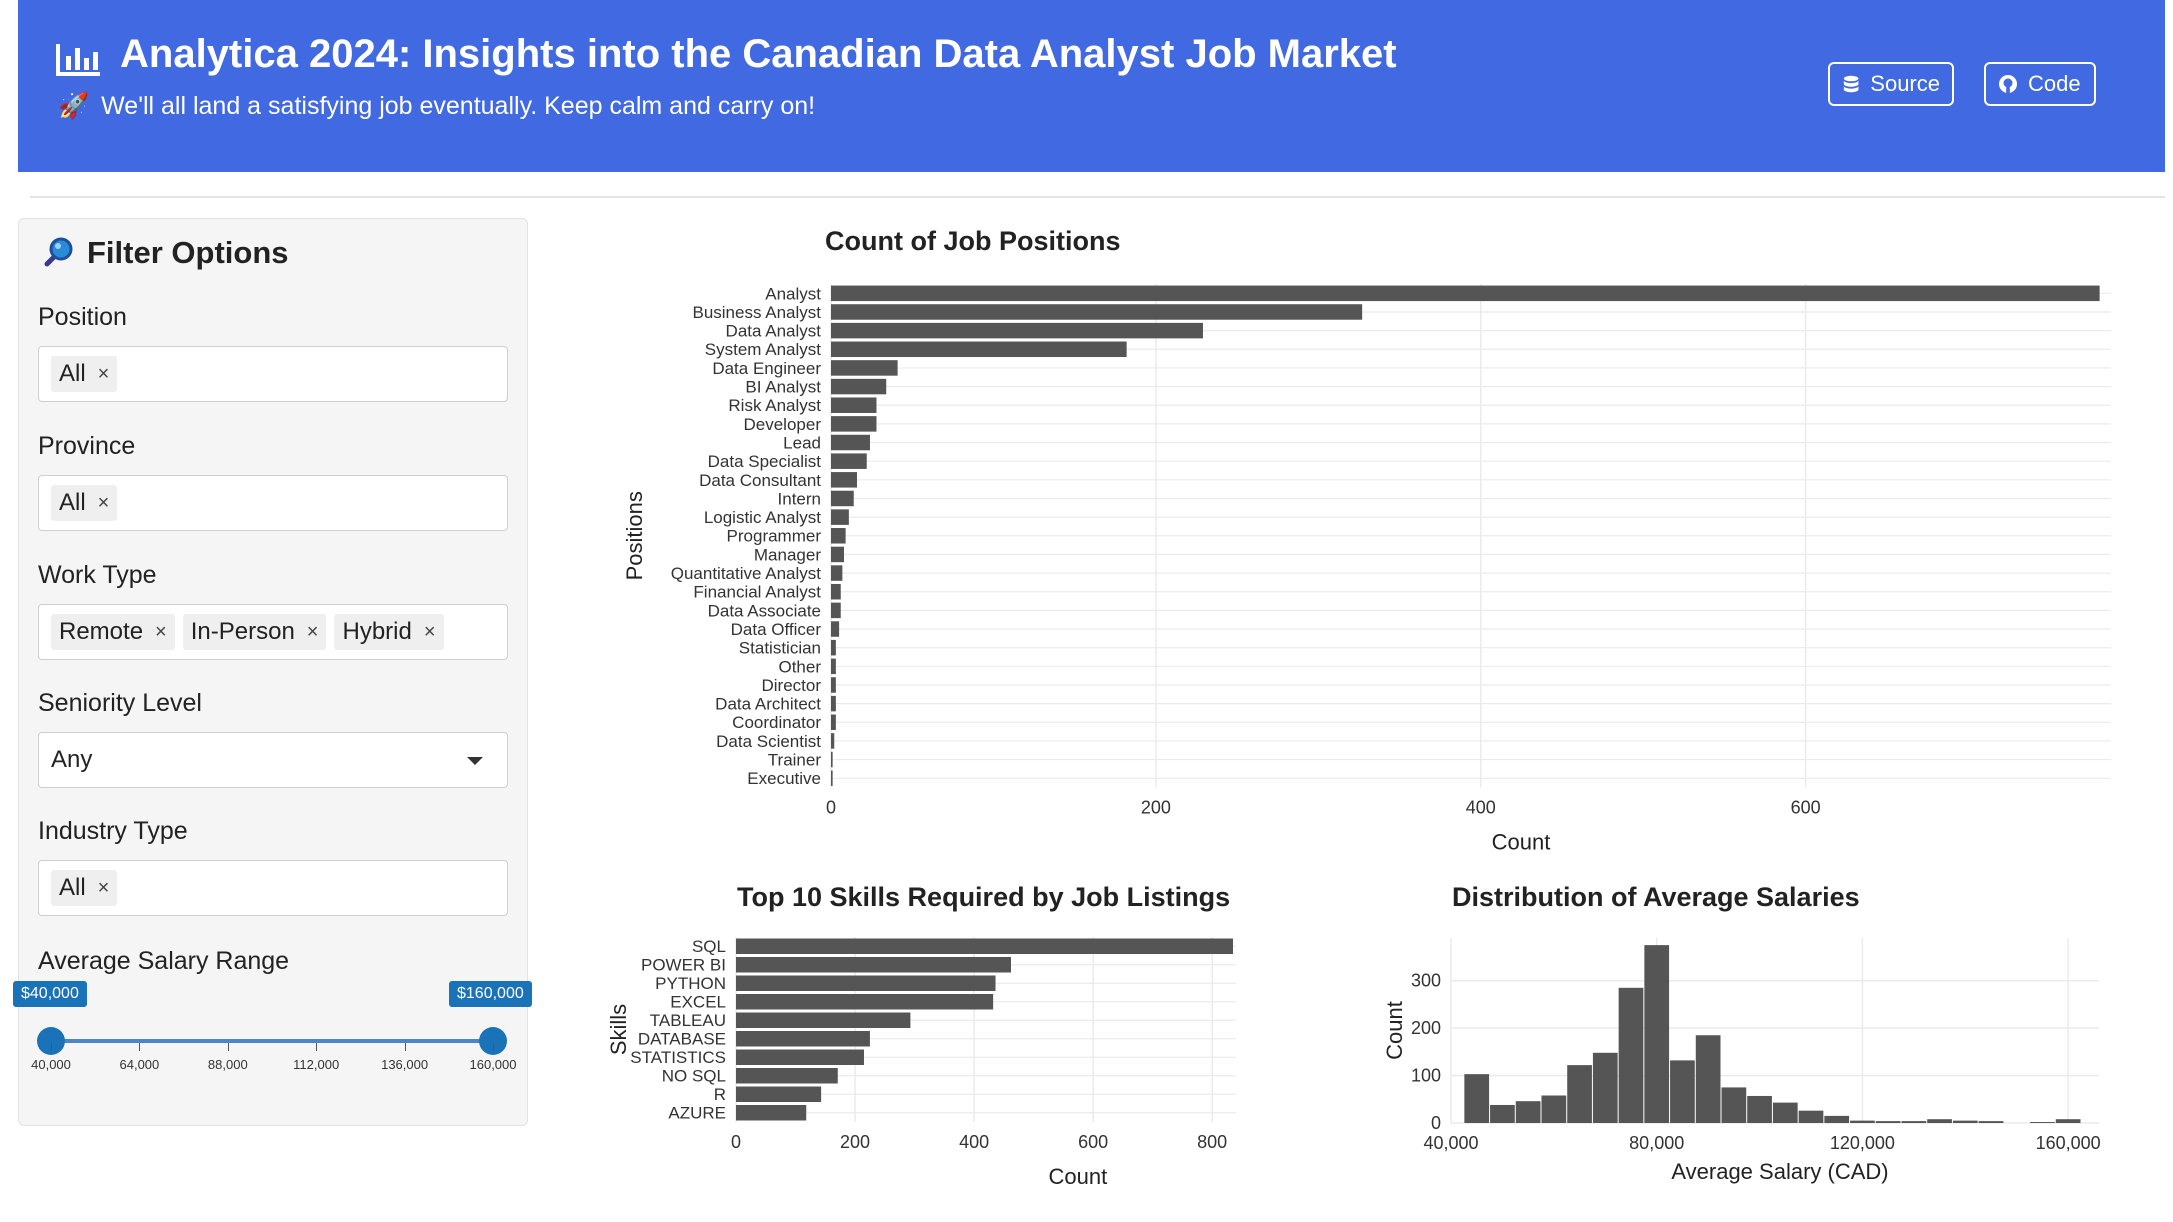  What do you see at coordinates (254, 632) in the screenshot?
I see `work-type-tag: In-Person ×` at bounding box center [254, 632].